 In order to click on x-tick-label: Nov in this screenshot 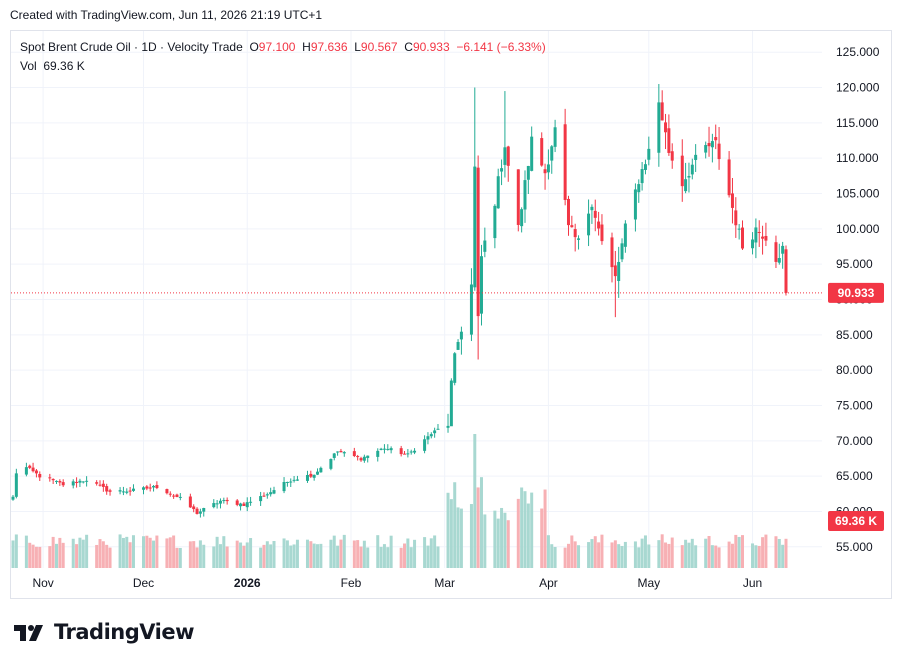, I will do `click(42, 583)`.